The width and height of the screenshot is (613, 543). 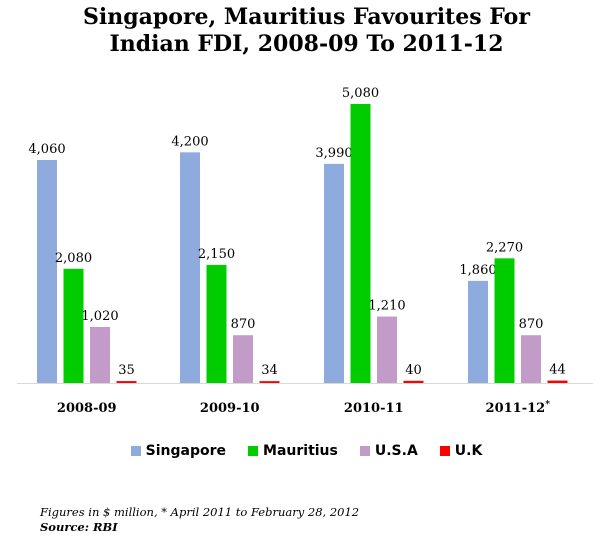 What do you see at coordinates (306, 44) in the screenshot?
I see `chart-title-line-2: Indian FDI, 2008-09 To 2011-12` at bounding box center [306, 44].